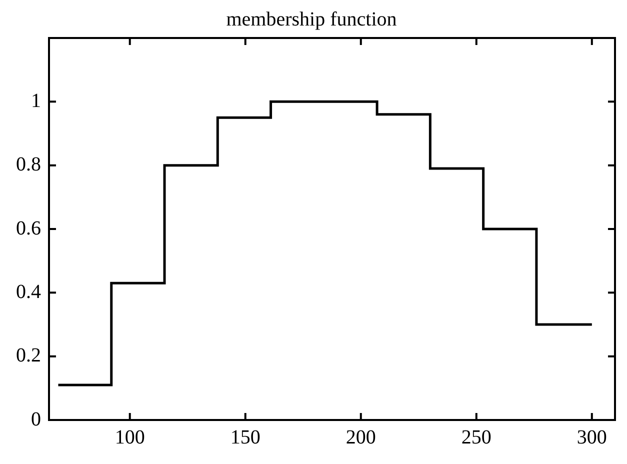 This screenshot has width=627, height=464. Describe the element at coordinates (28, 355) in the screenshot. I see `y-tick-label: 0.2` at that location.